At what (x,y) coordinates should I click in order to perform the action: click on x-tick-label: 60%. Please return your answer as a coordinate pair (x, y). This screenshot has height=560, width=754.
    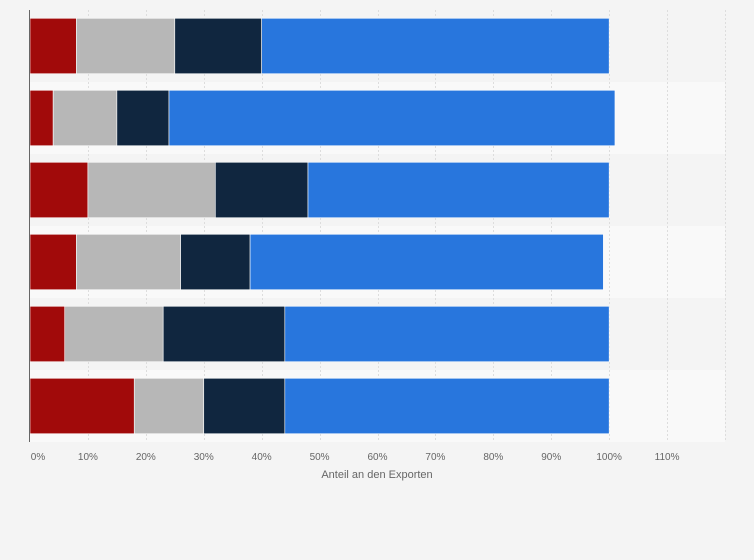
    Looking at the image, I should click on (377, 457).